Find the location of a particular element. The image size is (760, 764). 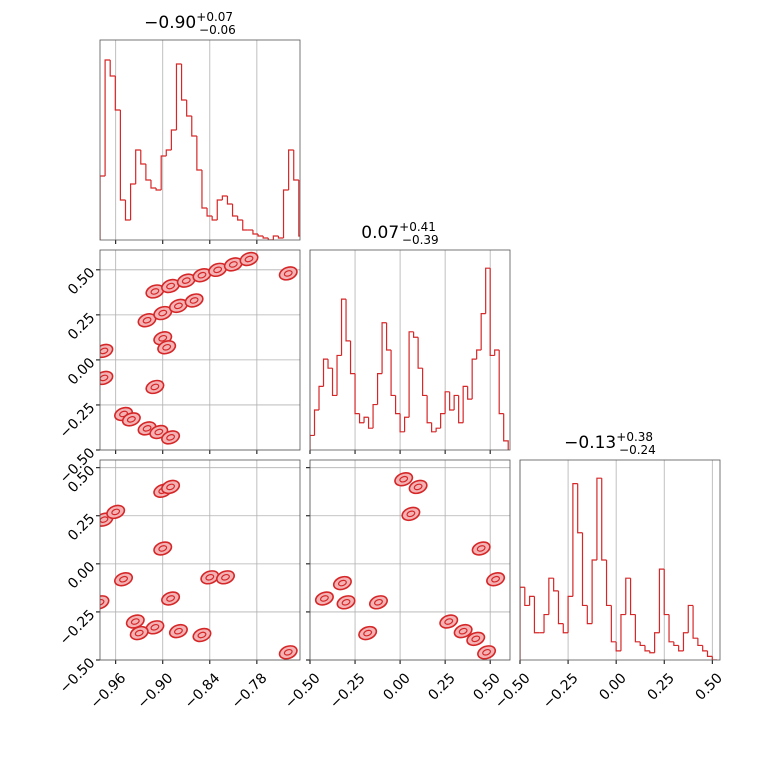

x-tick-label: 0.25 is located at coordinates (660, 686).